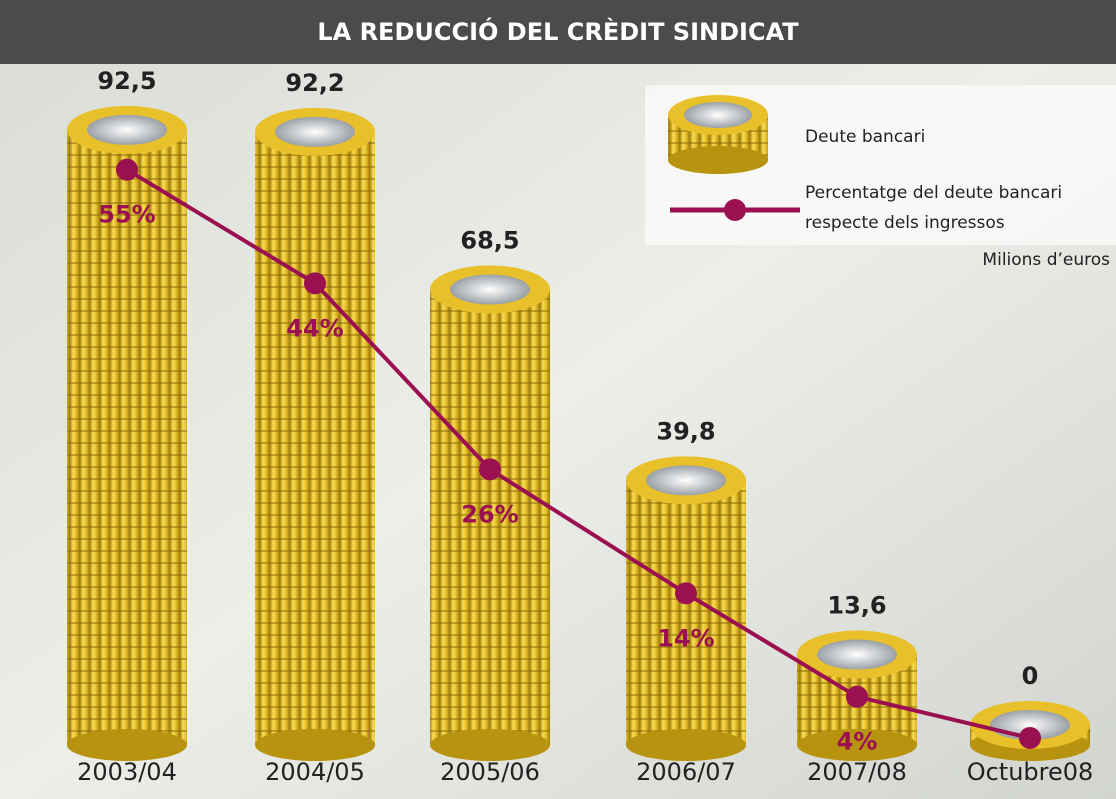 The width and height of the screenshot is (1116, 799). I want to click on x-tick-label: 2007/08, so click(857, 772).